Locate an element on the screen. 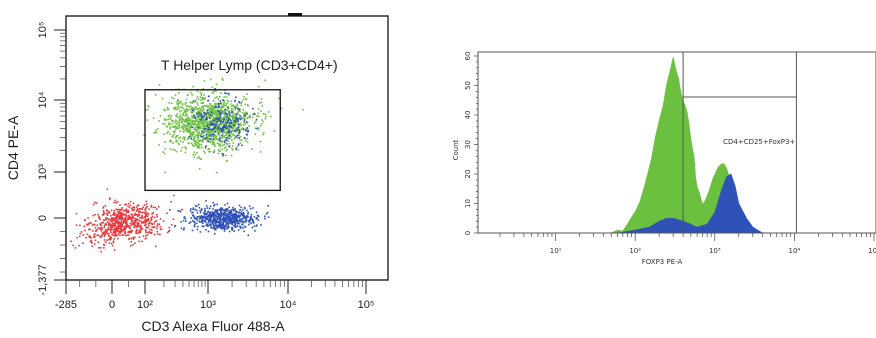  scatter-points is located at coordinates (187, 165).